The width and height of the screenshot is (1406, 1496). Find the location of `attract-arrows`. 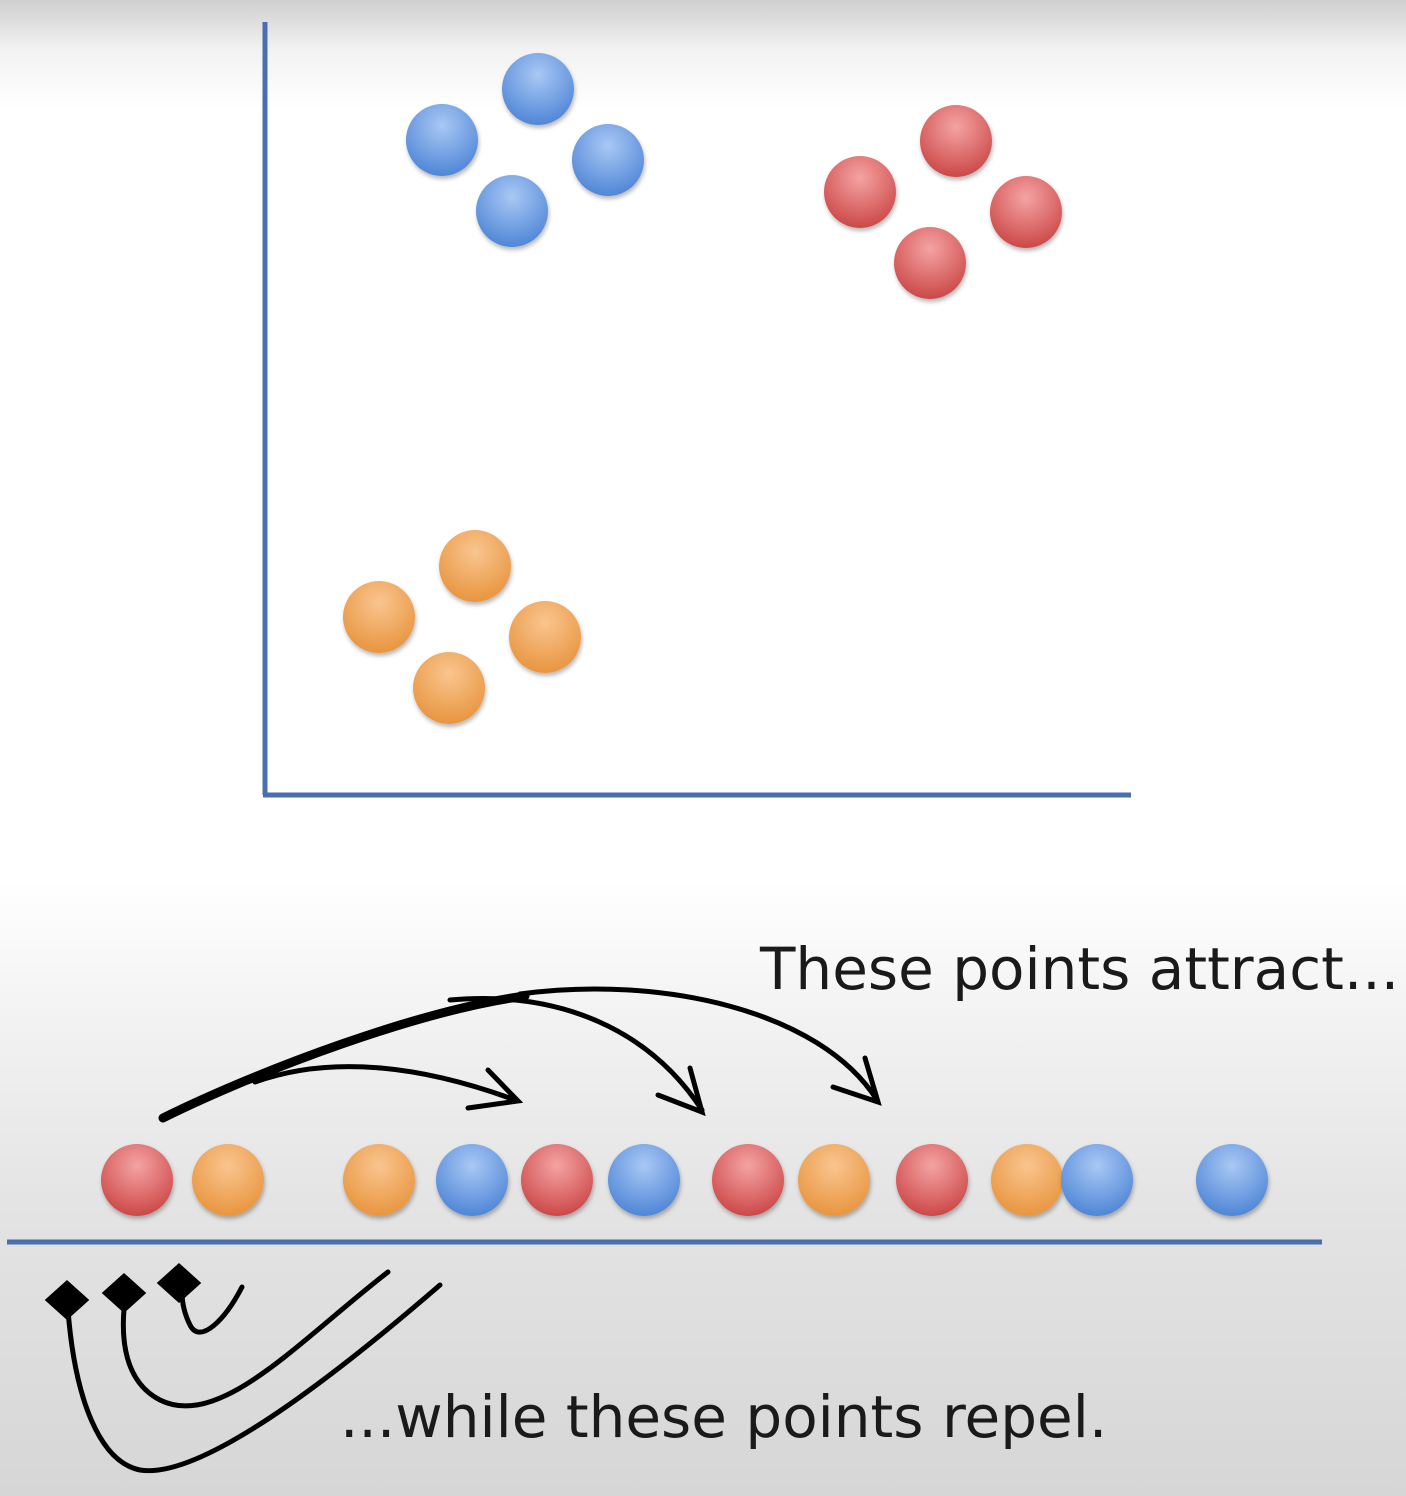

attract-arrows is located at coordinates (520, 1054).